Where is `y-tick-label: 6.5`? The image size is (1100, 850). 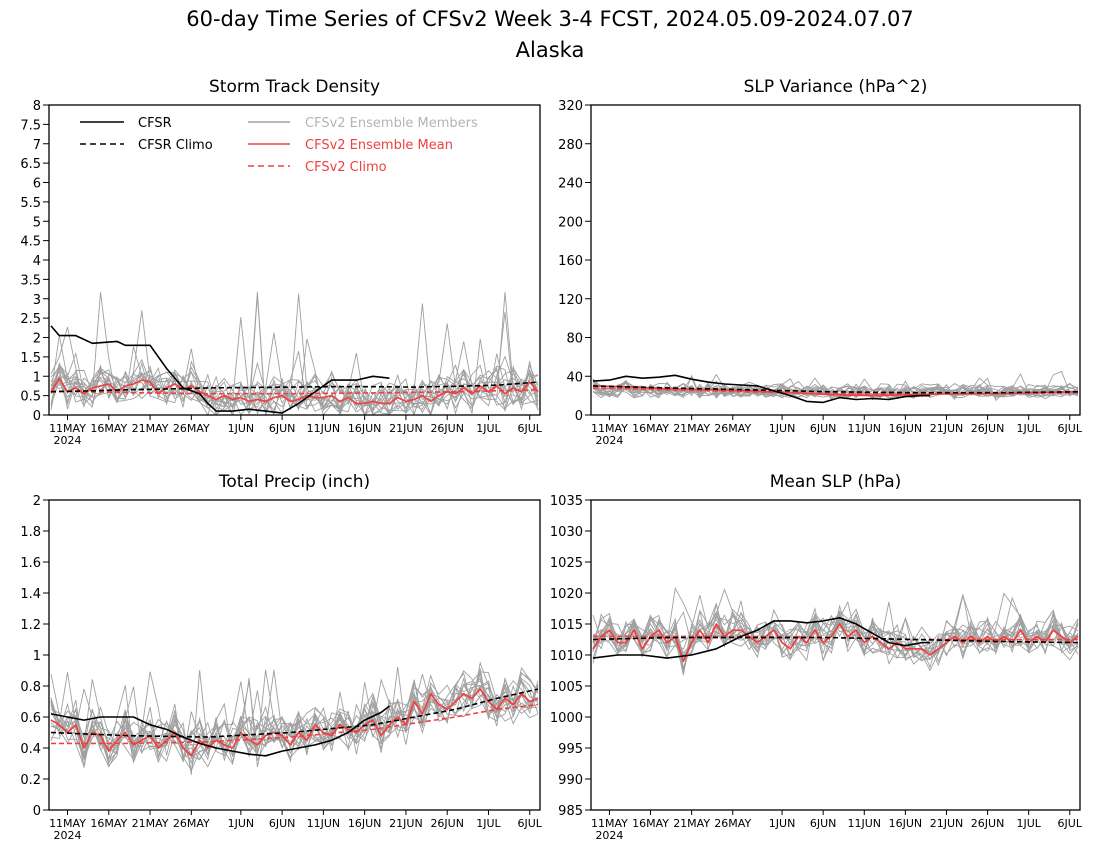 y-tick-label: 6.5 is located at coordinates (30, 164).